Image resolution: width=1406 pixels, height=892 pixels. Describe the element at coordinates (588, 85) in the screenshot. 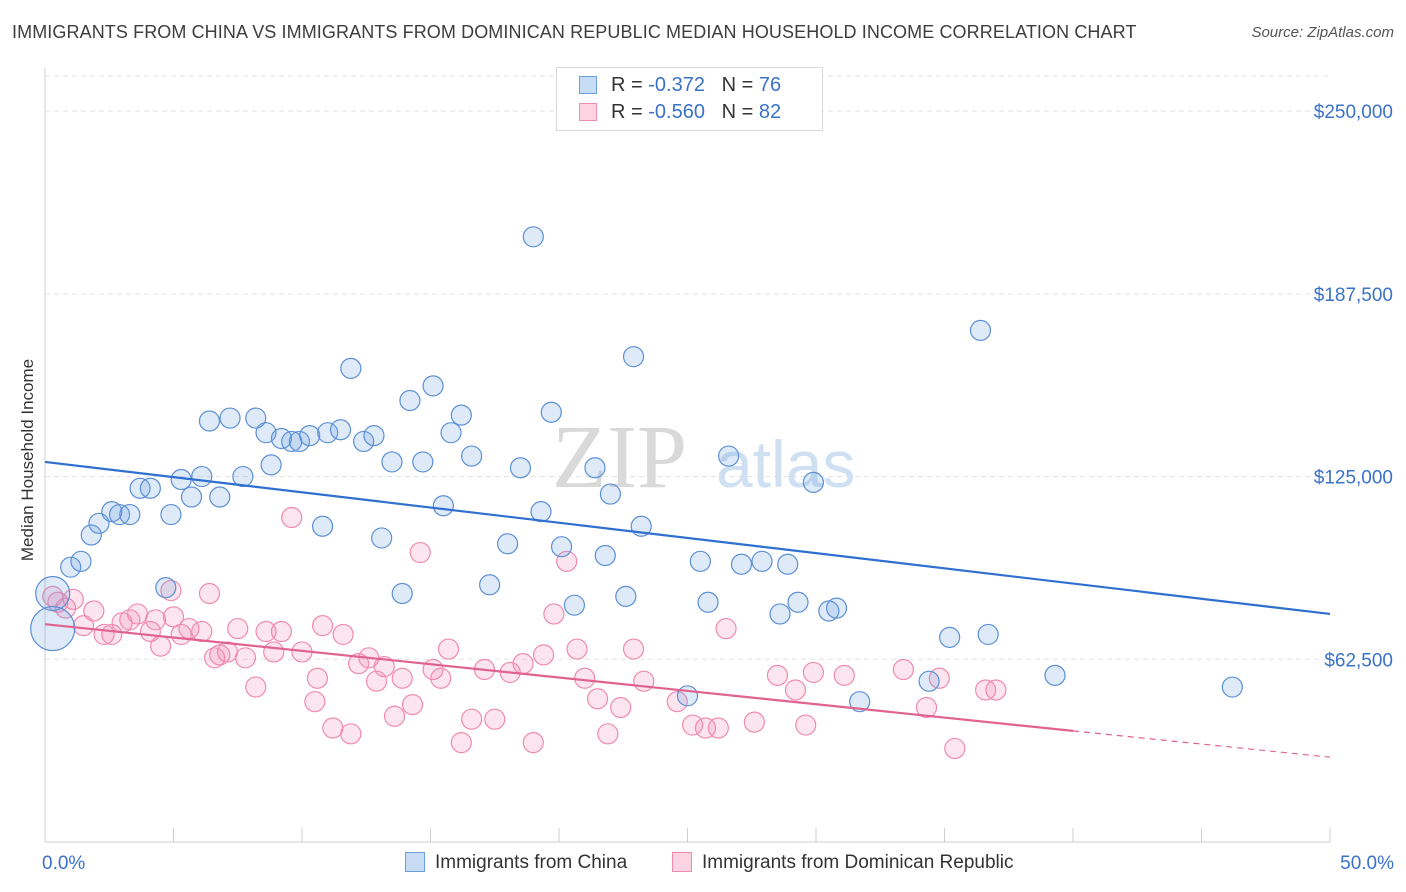

I see `legend-swatch-china` at that location.